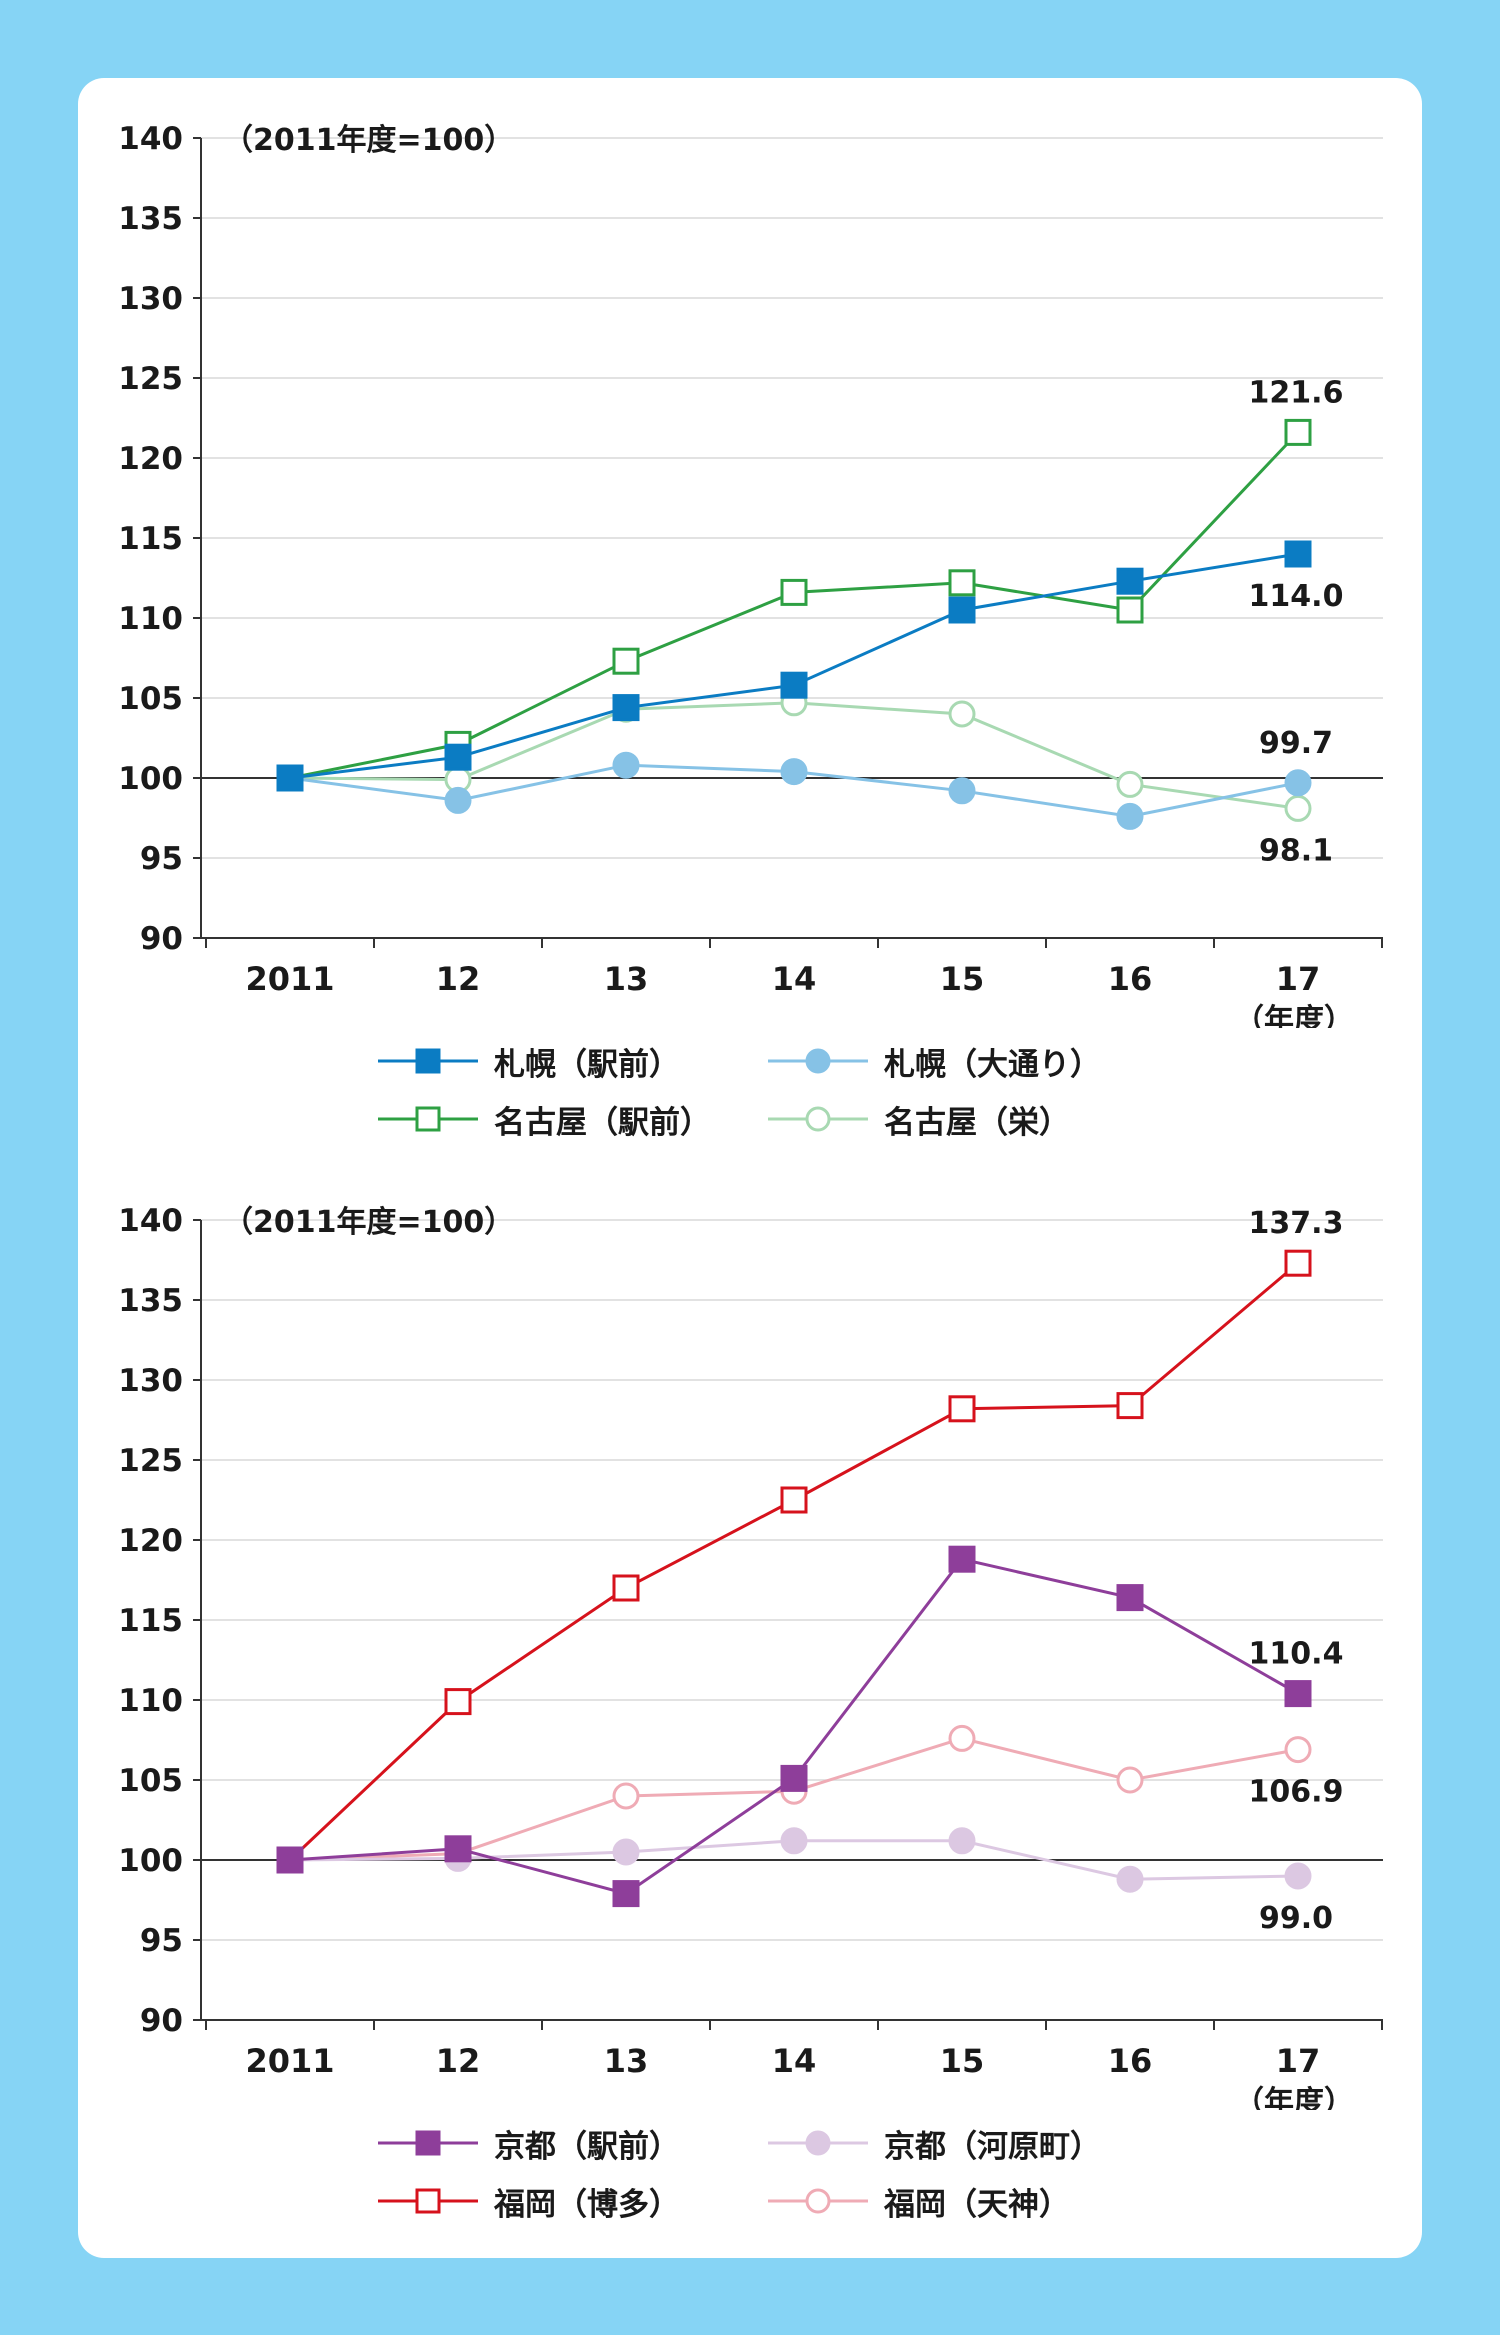 This screenshot has width=1500, height=2335. I want to click on series-line, so click(794, 755).